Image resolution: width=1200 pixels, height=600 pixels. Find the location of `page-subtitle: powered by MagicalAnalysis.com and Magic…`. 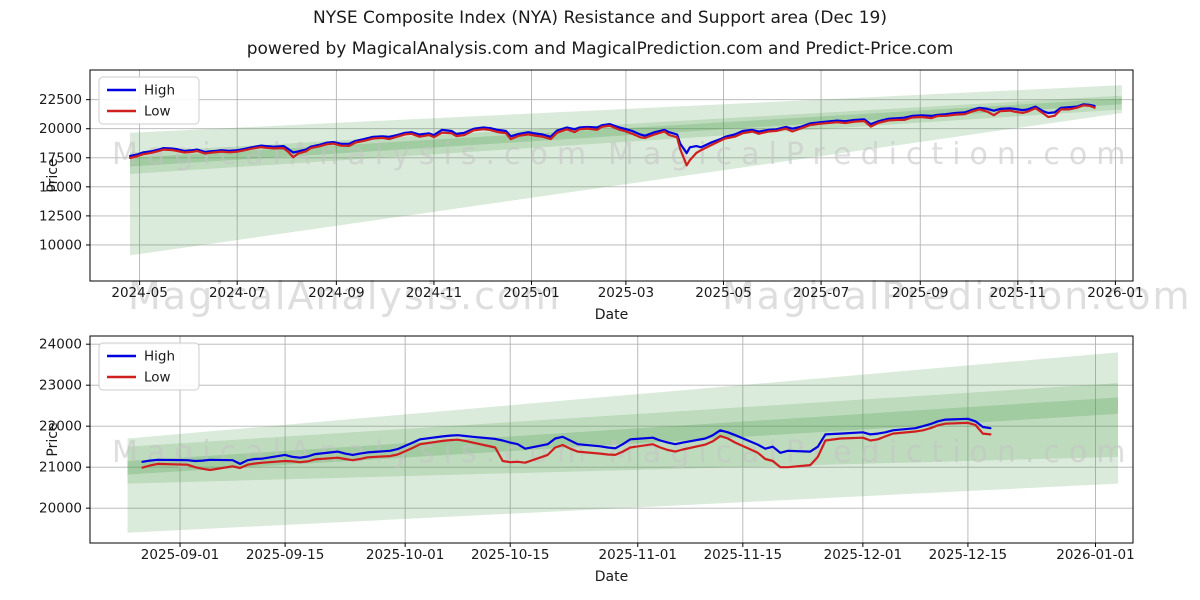

page-subtitle: powered by MagicalAnalysis.com and Magic… is located at coordinates (600, 49).